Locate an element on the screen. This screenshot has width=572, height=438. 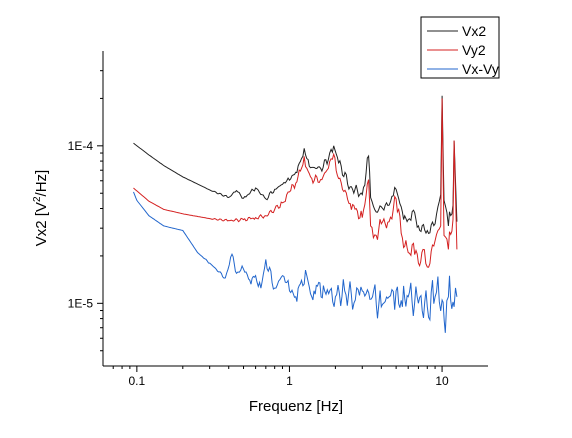
y-axis-title: Vx2 [V2/Hz] is located at coordinates (41, 208).